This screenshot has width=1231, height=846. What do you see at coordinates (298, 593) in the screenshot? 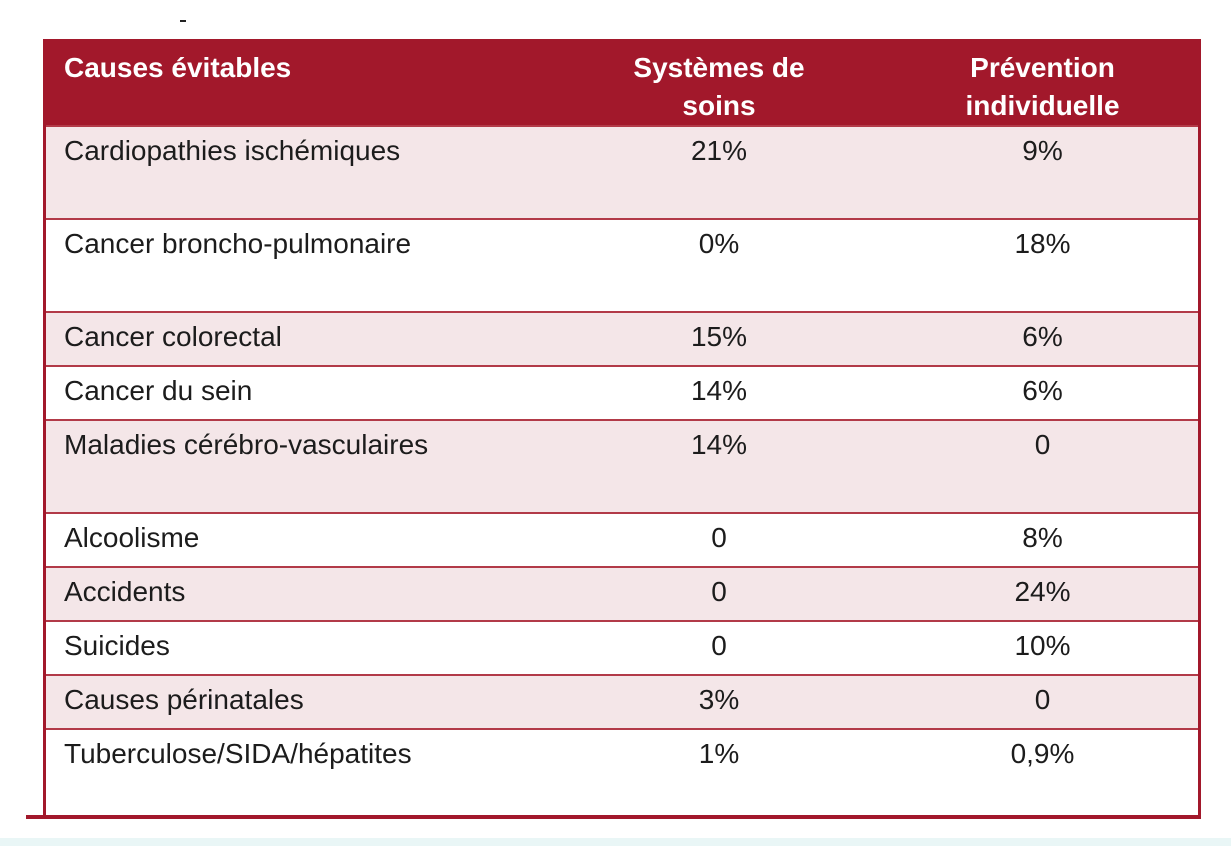
I see `cell-cause: Accidents` at bounding box center [298, 593].